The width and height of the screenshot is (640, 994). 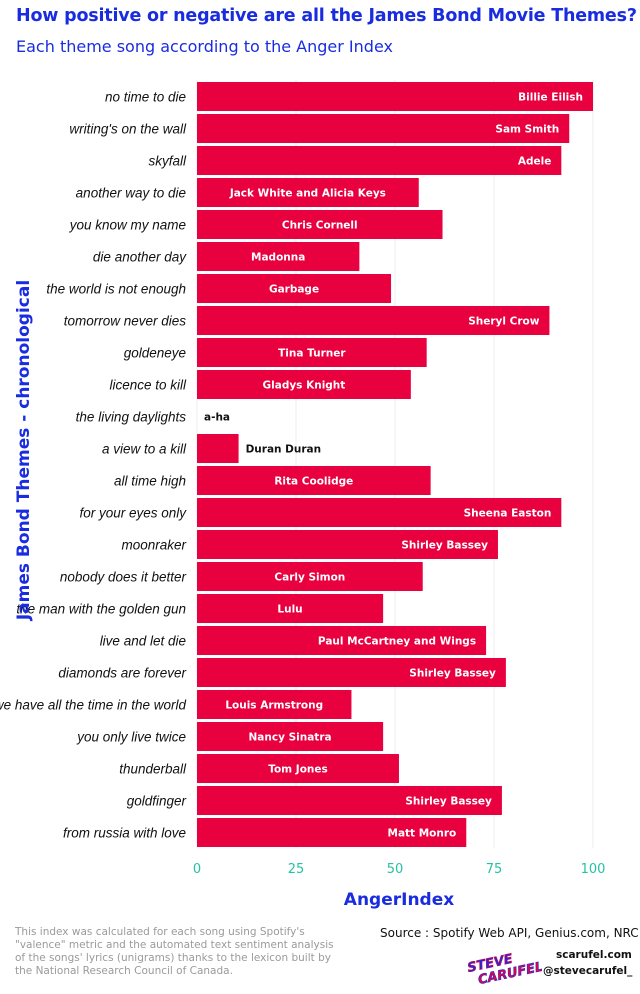 What do you see at coordinates (284, 450) in the screenshot?
I see `bar-artist-label: Duran Duran` at bounding box center [284, 450].